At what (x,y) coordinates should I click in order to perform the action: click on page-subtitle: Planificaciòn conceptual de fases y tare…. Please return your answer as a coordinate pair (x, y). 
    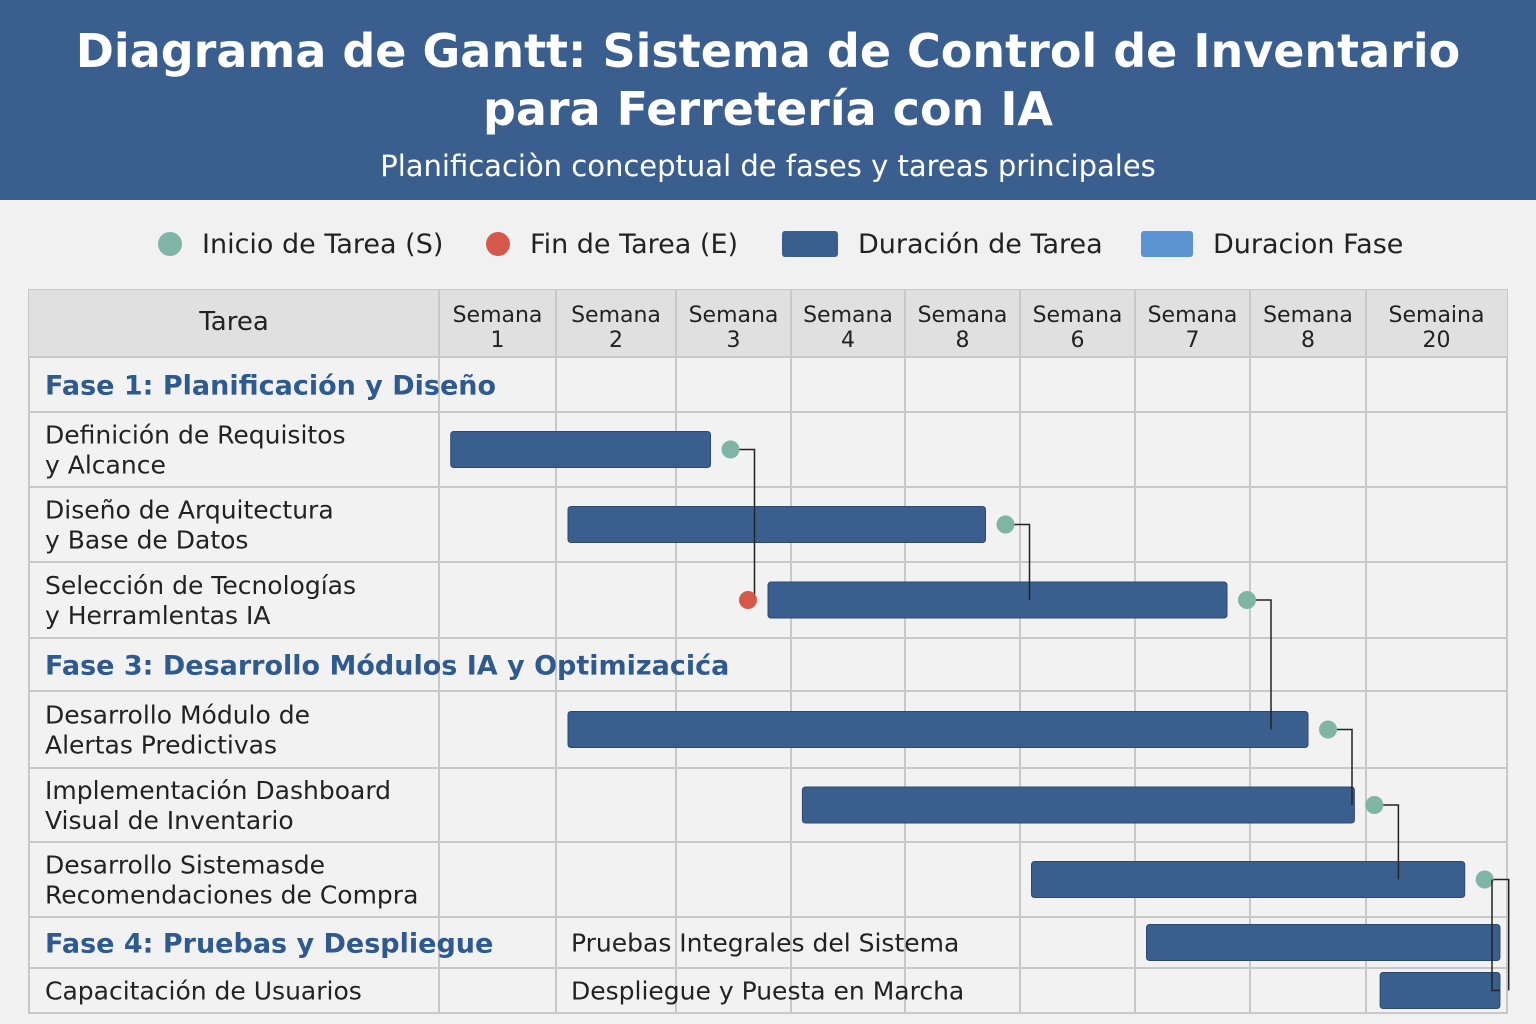
    Looking at the image, I should click on (768, 166).